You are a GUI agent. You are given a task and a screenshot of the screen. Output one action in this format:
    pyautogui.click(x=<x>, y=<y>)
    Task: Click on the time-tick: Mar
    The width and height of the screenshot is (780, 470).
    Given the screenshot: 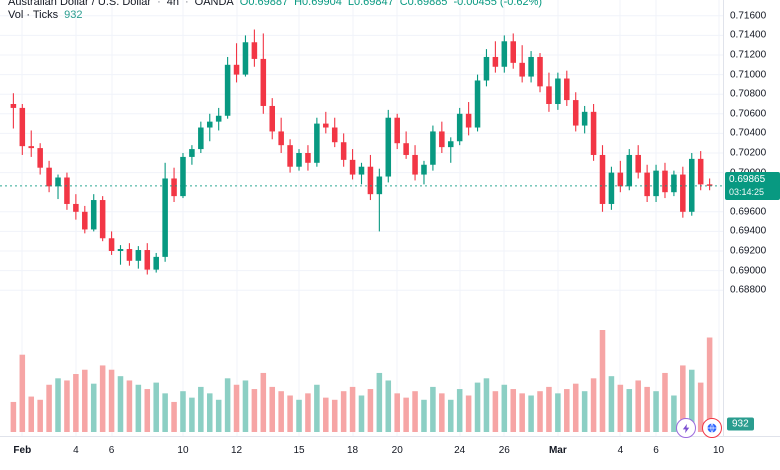 What is the action you would take?
    pyautogui.click(x=557, y=450)
    